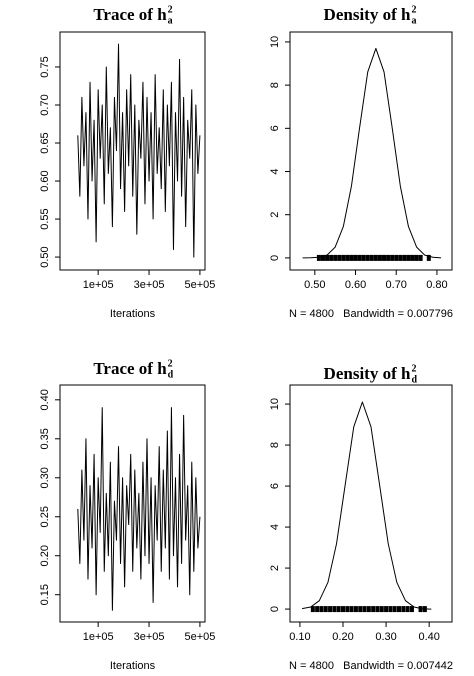 This screenshot has height=676, width=474. I want to click on y-tick-label: 0.35, so click(45, 438).